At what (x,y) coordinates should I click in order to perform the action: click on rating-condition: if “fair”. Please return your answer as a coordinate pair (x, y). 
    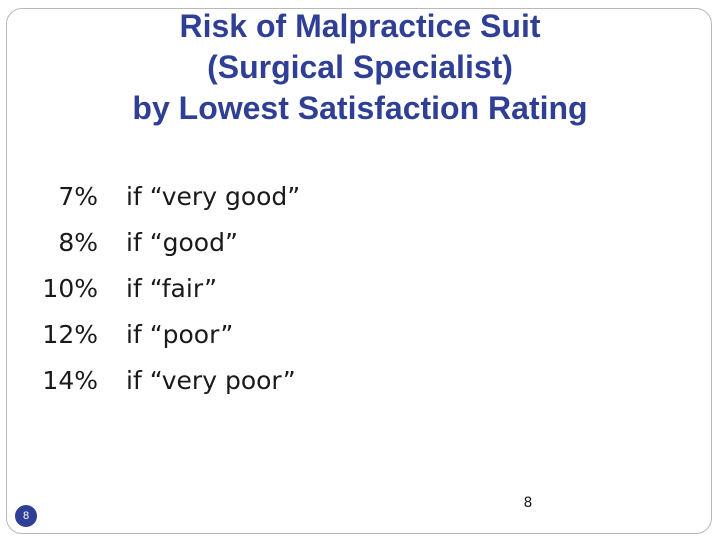
    Looking at the image, I should click on (172, 288).